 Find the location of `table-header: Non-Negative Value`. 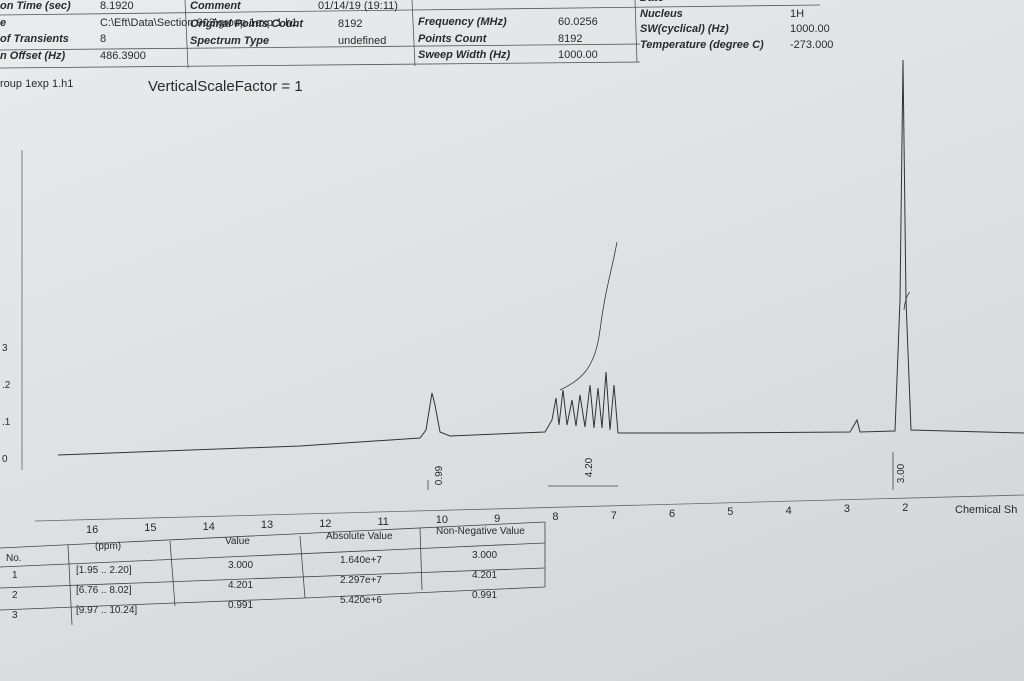

table-header: Non-Negative Value is located at coordinates (480, 531).